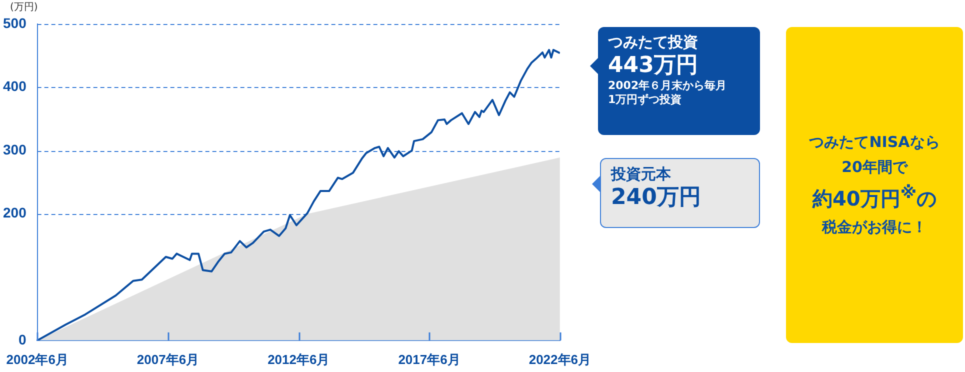  What do you see at coordinates (37, 359) in the screenshot?
I see `x-tick-label: 2002年6月` at bounding box center [37, 359].